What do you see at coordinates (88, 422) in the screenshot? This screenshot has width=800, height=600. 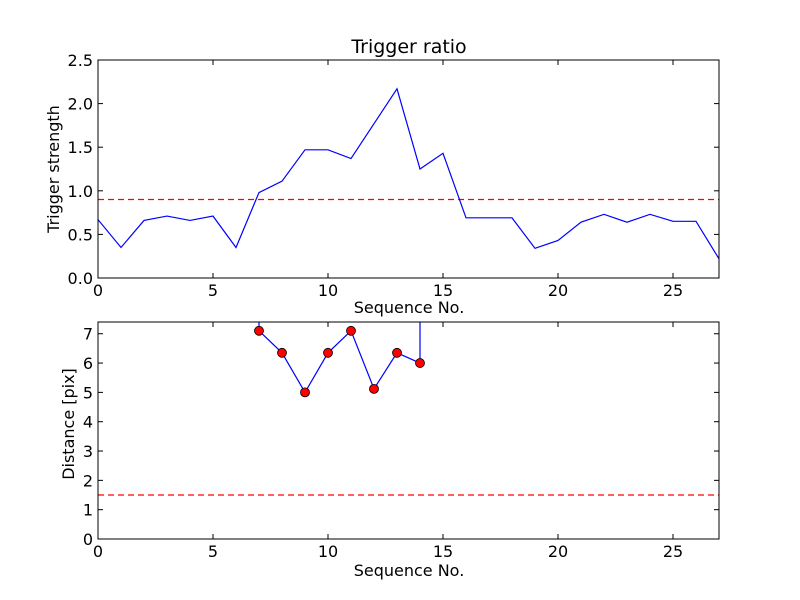 I see `bottom-y-tick-label: 4` at bounding box center [88, 422].